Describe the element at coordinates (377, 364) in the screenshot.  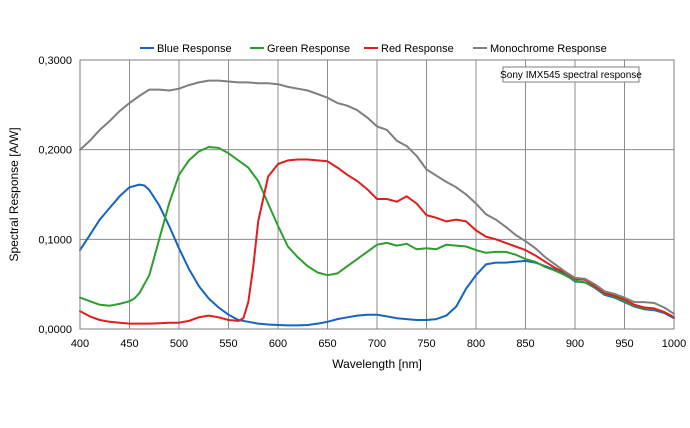
I see `x-axis-title: Wavelength [nm]` at that location.